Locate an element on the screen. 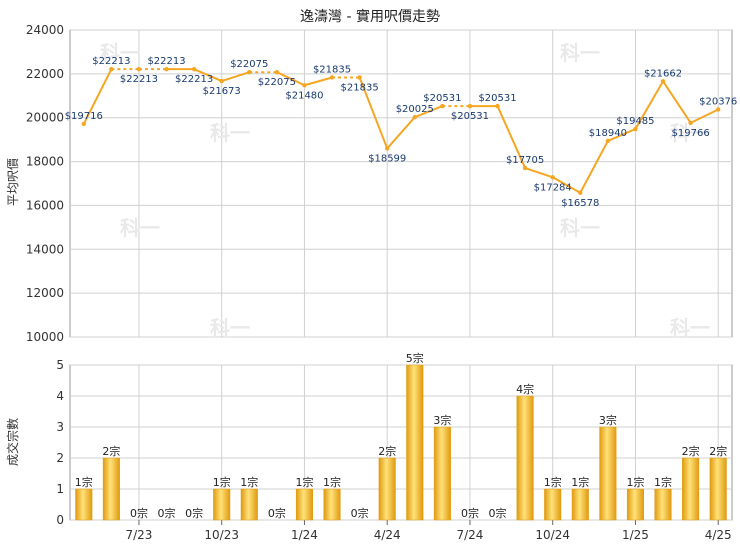 Image resolution: width=740 pixels, height=550 pixels. volume-y-tick-label: 4 is located at coordinates (60, 396).